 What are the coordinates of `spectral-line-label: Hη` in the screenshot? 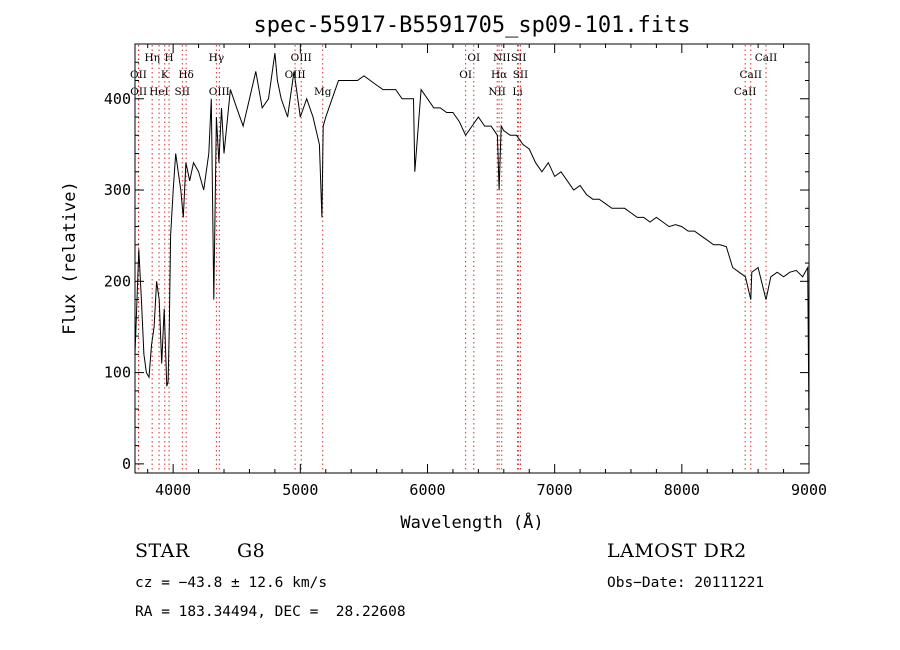 It's located at (151, 58).